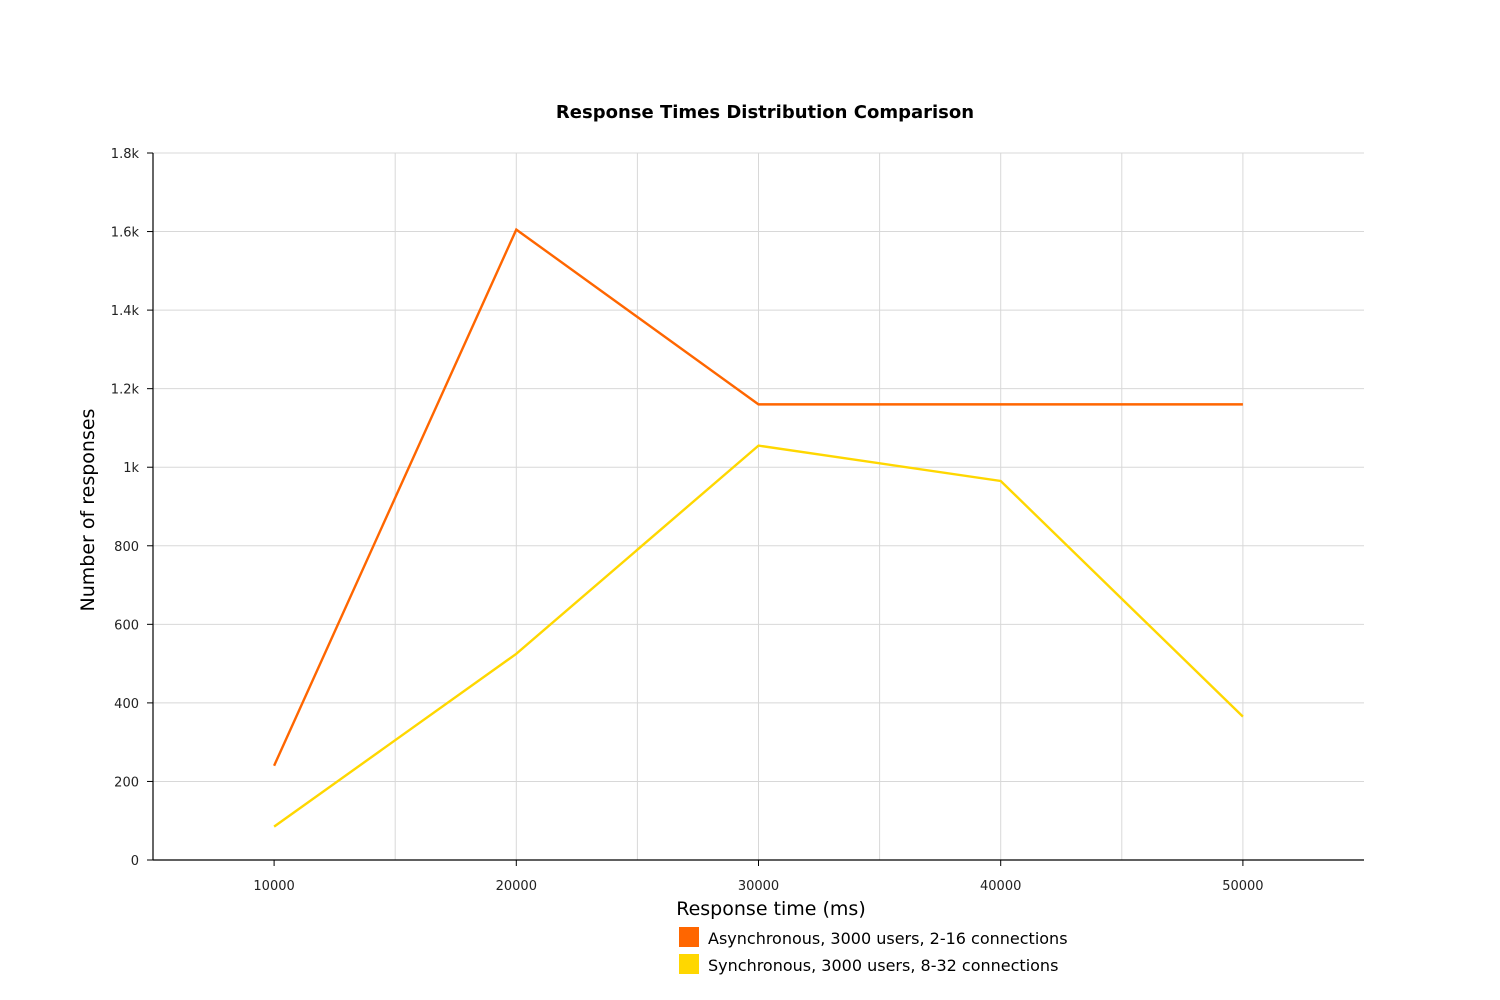 This screenshot has width=1500, height=1000. I want to click on y-tick-label: 1.6k, so click(125, 233).